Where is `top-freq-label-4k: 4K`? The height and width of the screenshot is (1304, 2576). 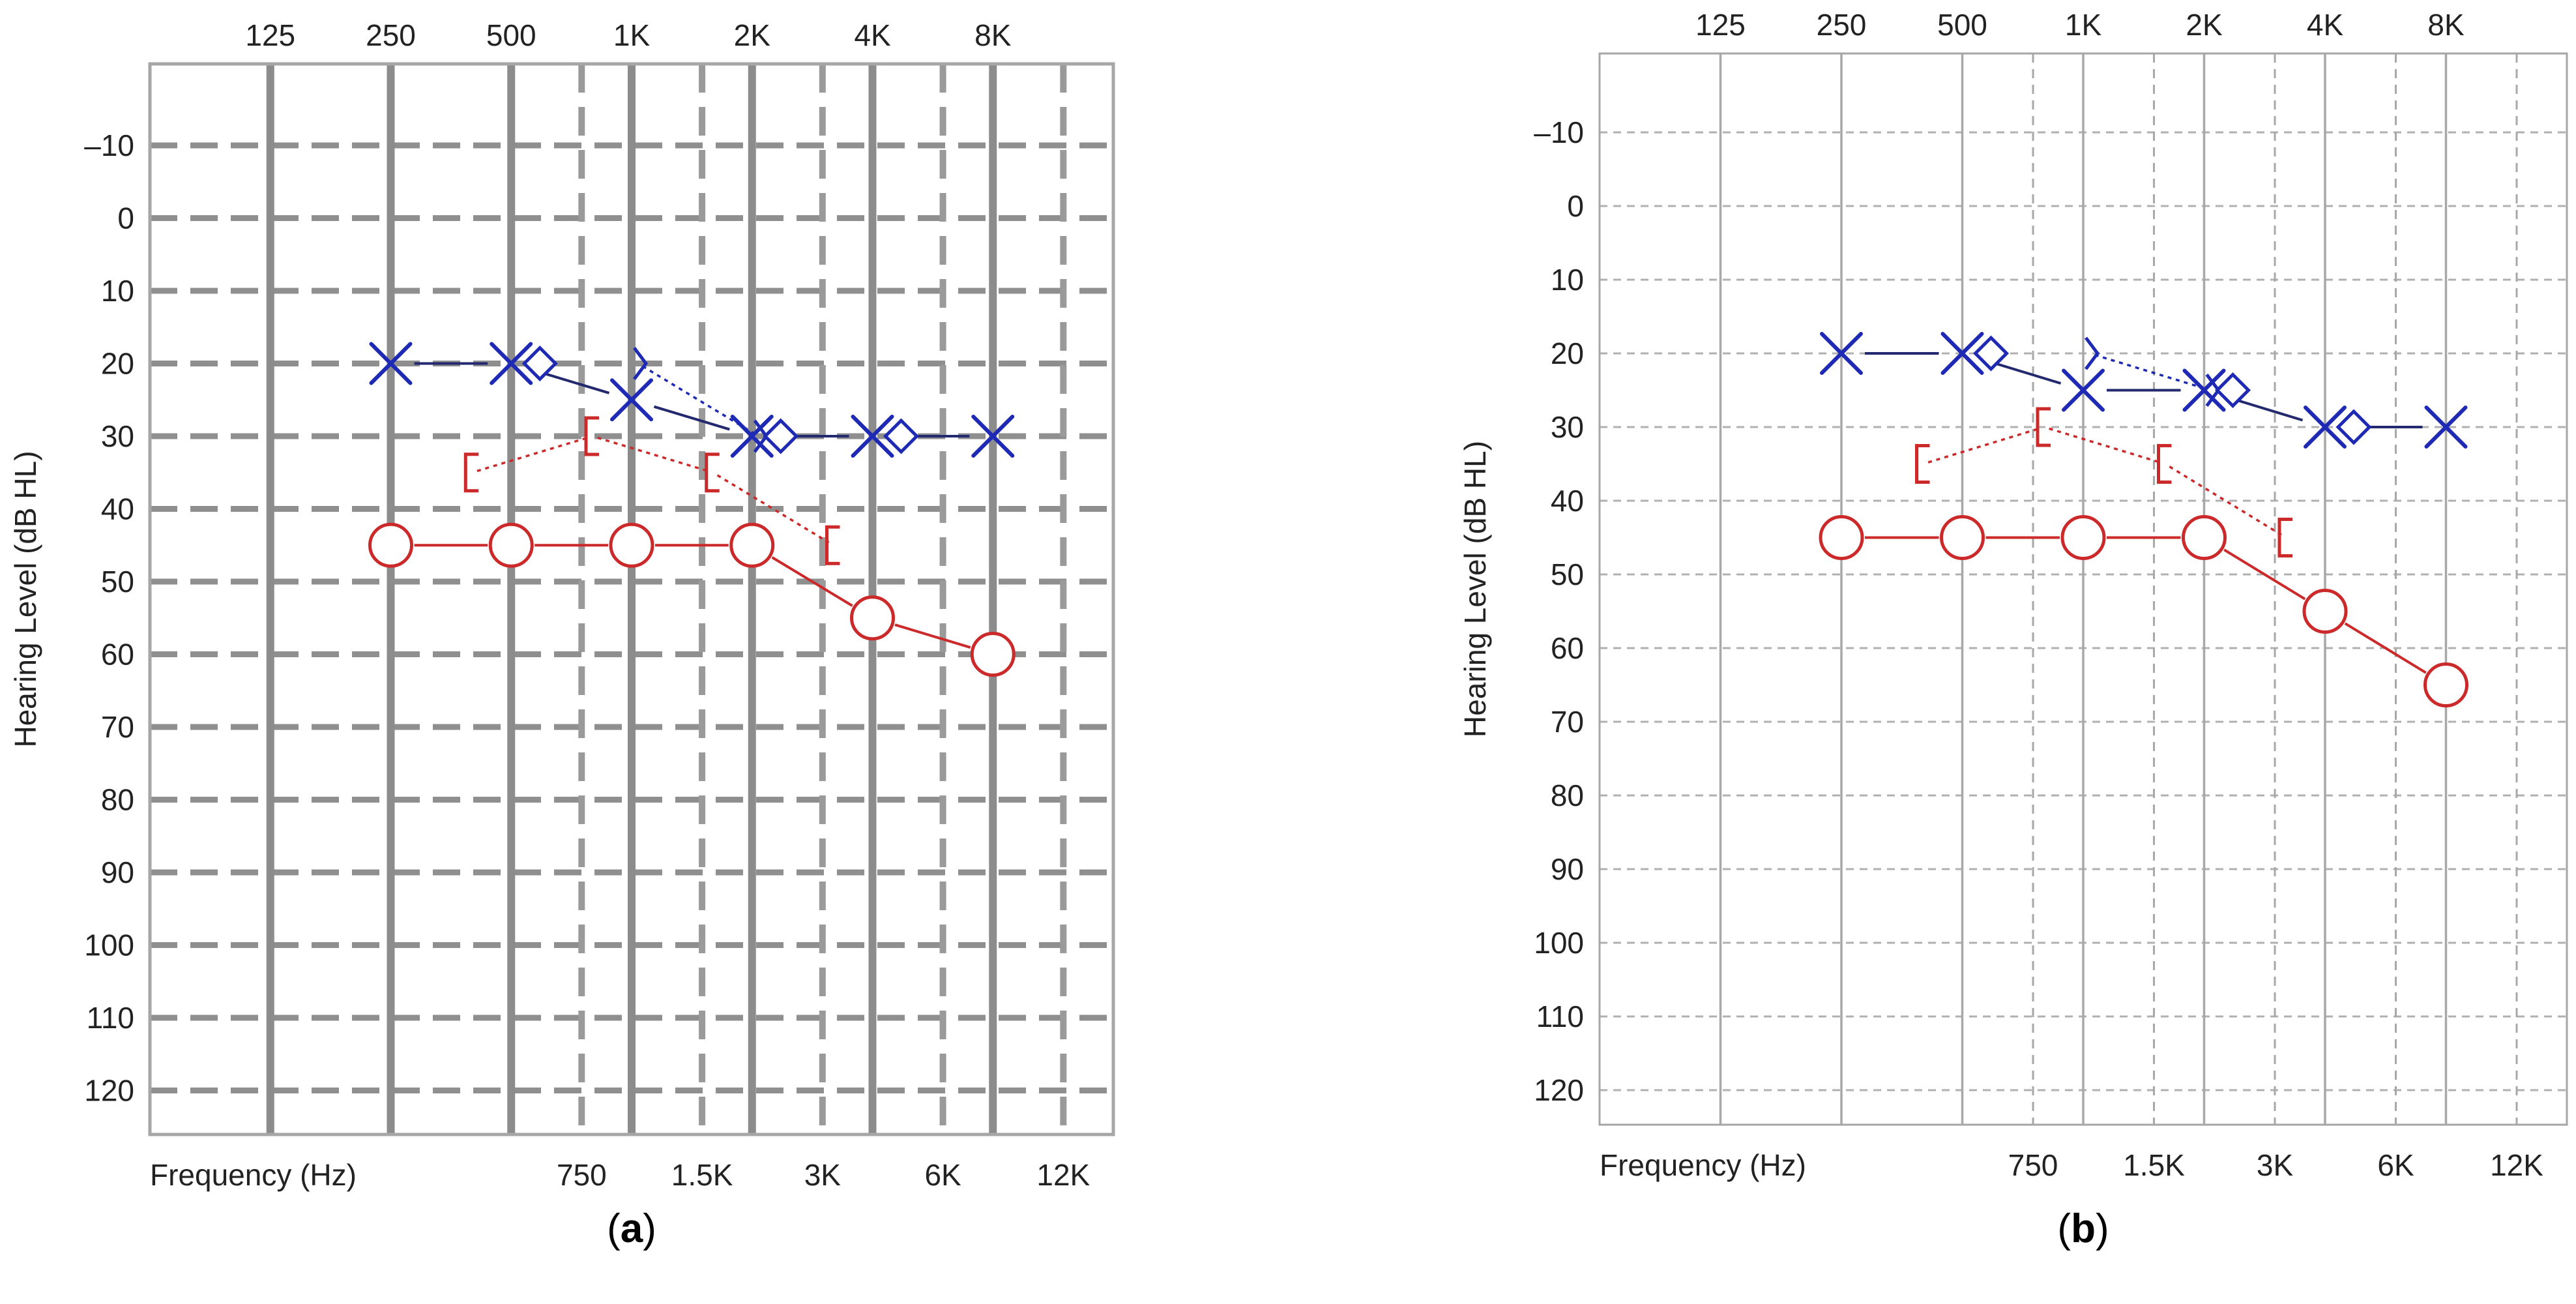
top-freq-label-4k: 4K is located at coordinates (872, 35).